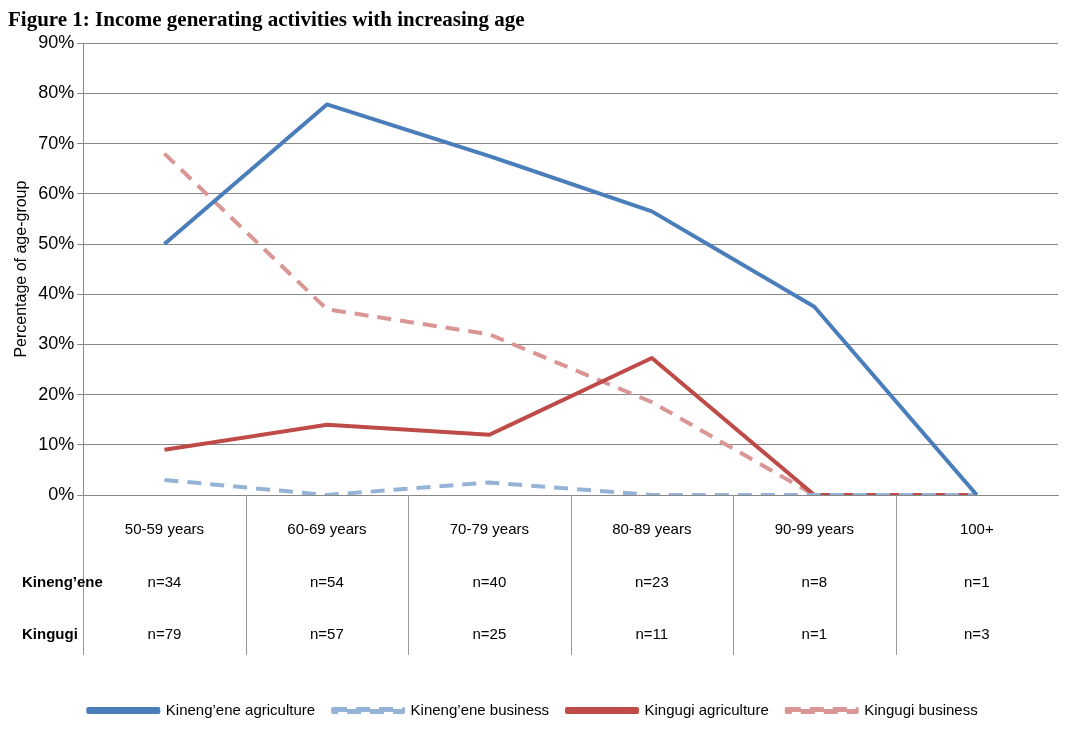 The width and height of the screenshot is (1076, 735). I want to click on legend-label: Kineng’ene agriculture, so click(240, 709).